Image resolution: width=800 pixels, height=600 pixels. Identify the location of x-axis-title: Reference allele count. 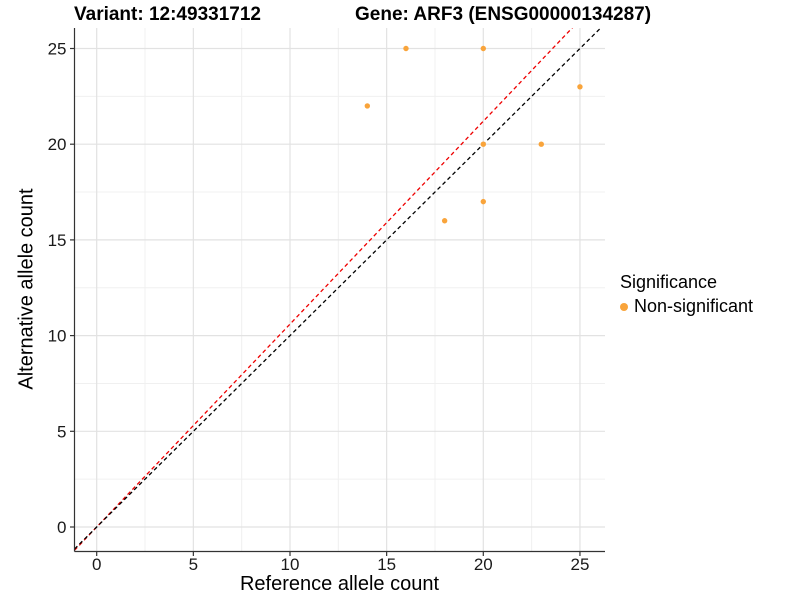
(339, 584).